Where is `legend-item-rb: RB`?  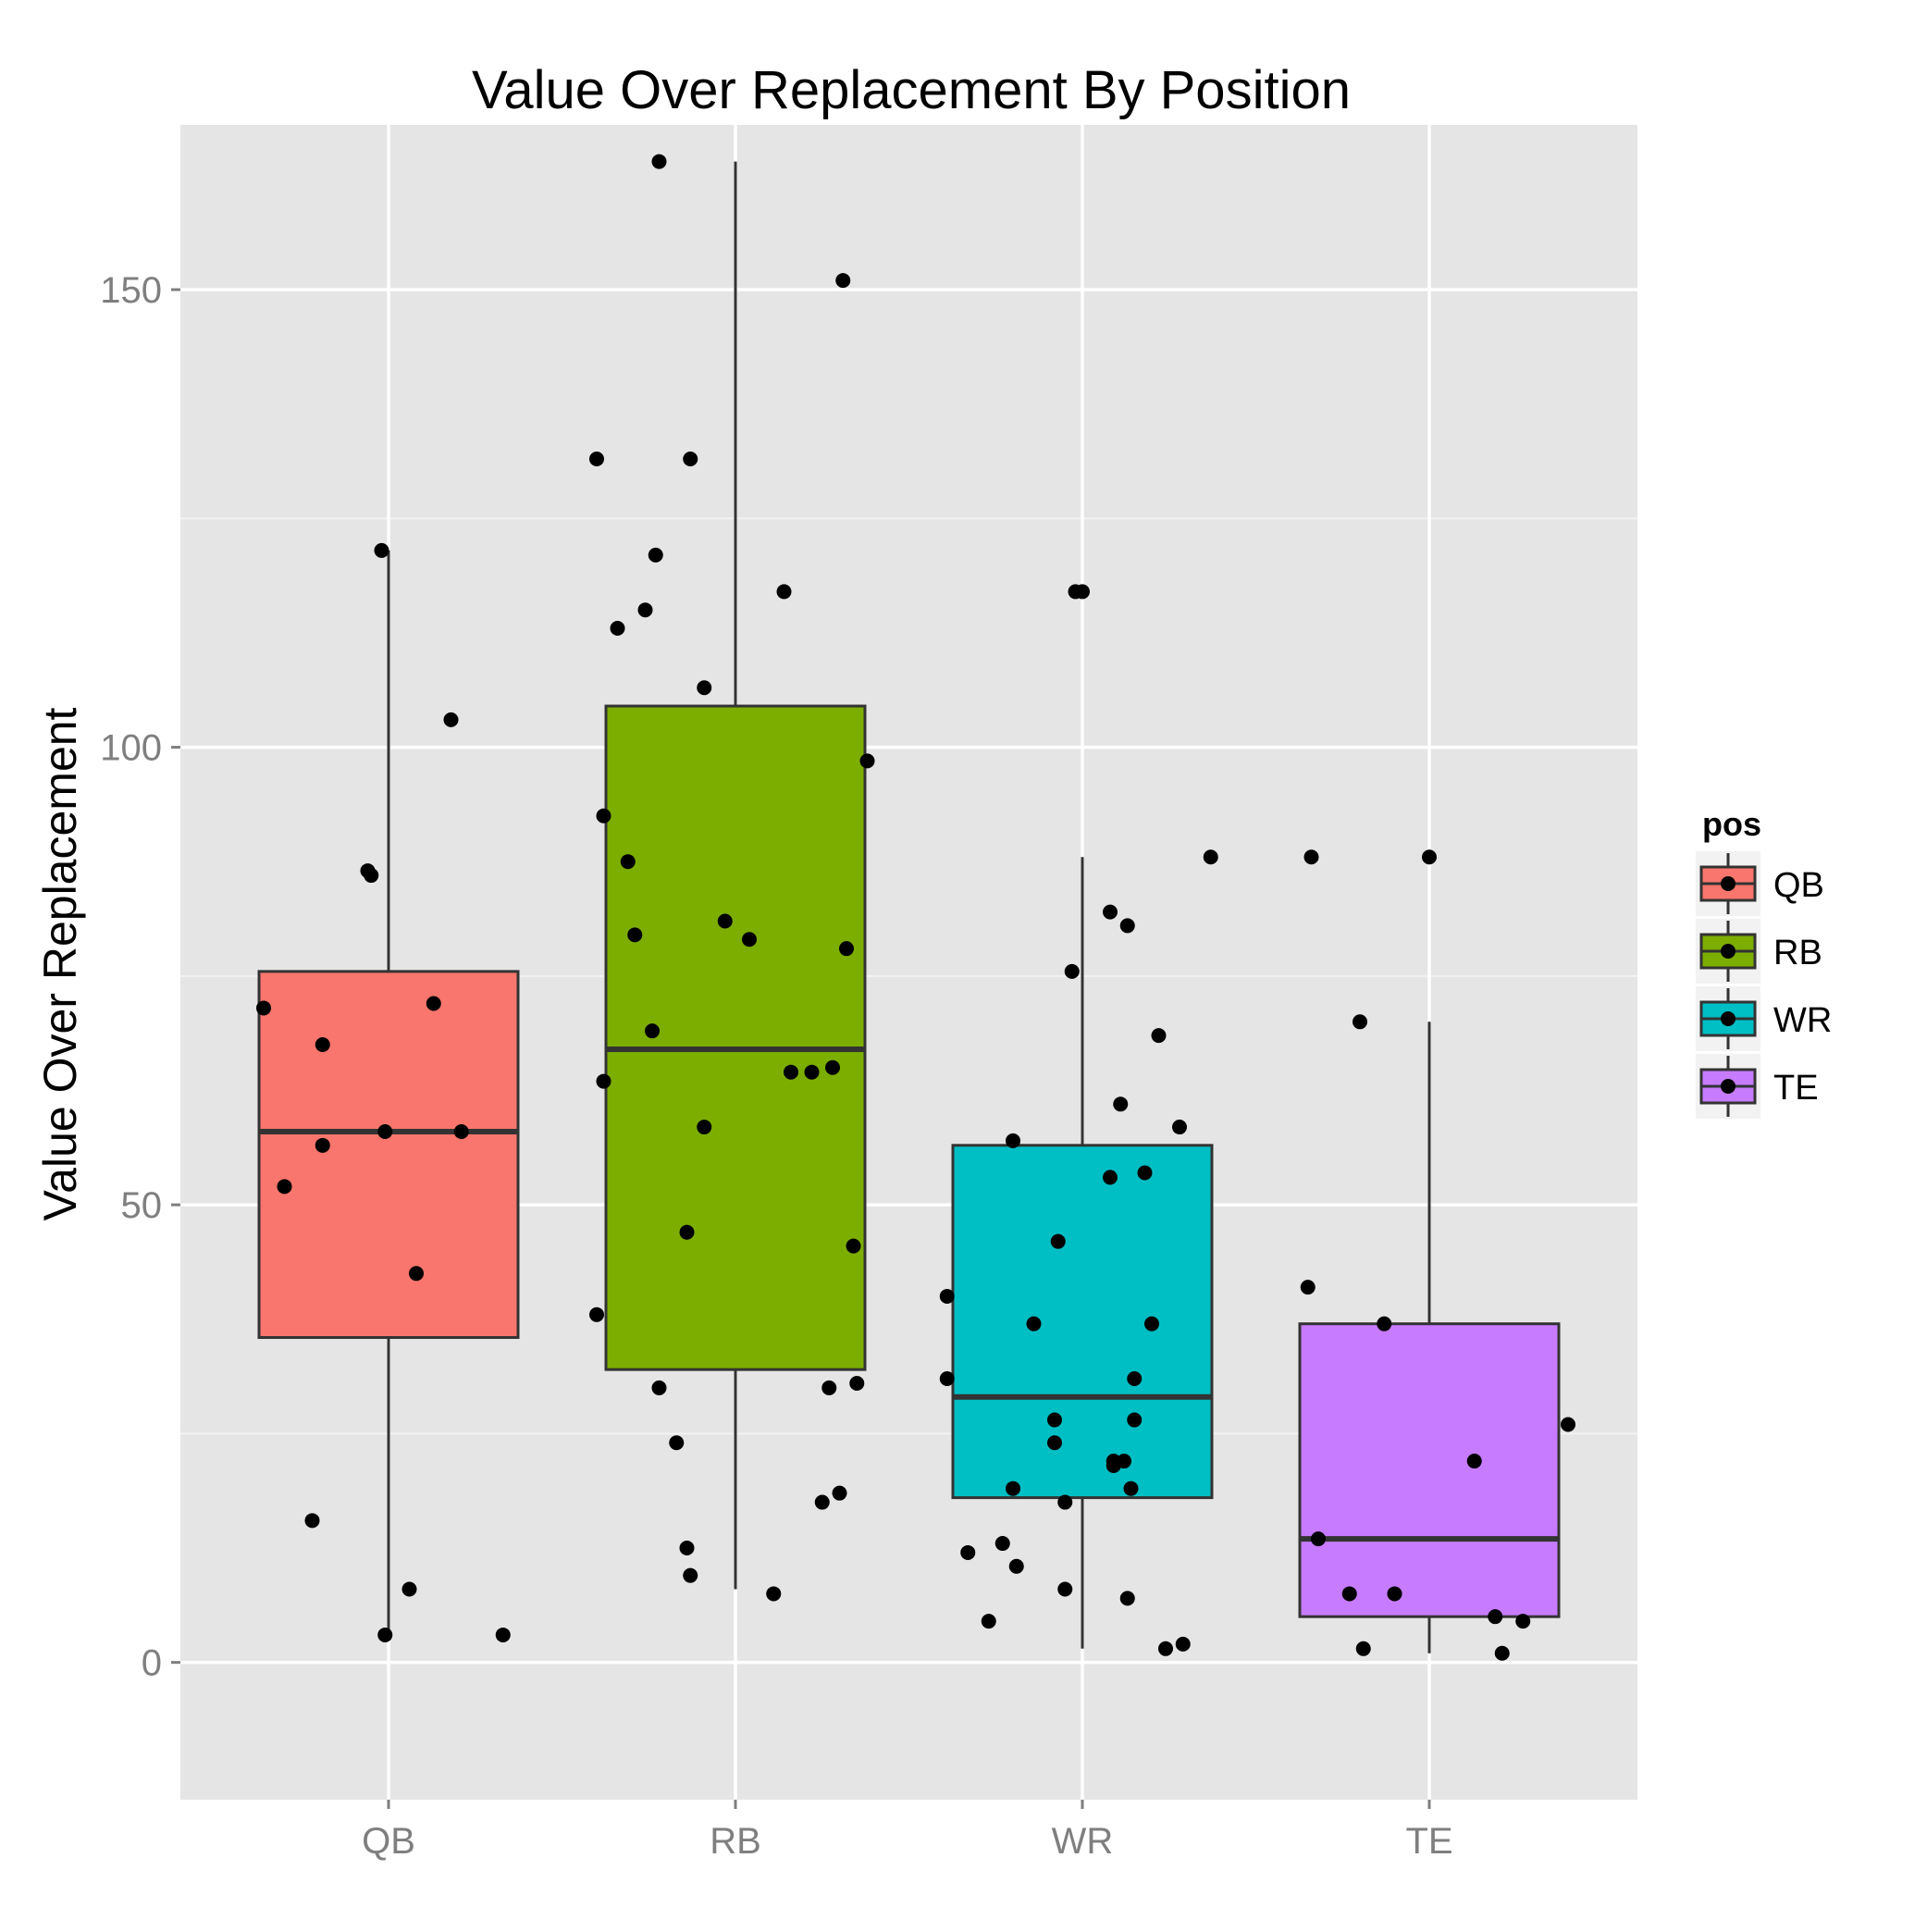 legend-item-rb: RB is located at coordinates (1759, 952).